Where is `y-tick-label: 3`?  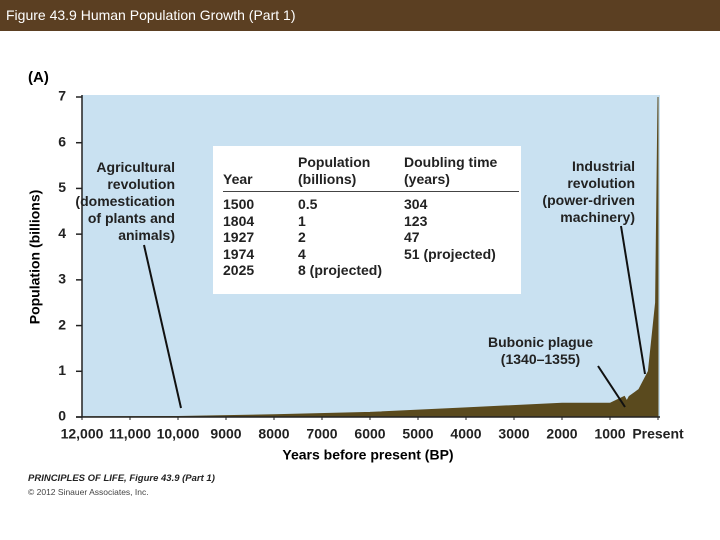 y-tick-label: 3 is located at coordinates (62, 279).